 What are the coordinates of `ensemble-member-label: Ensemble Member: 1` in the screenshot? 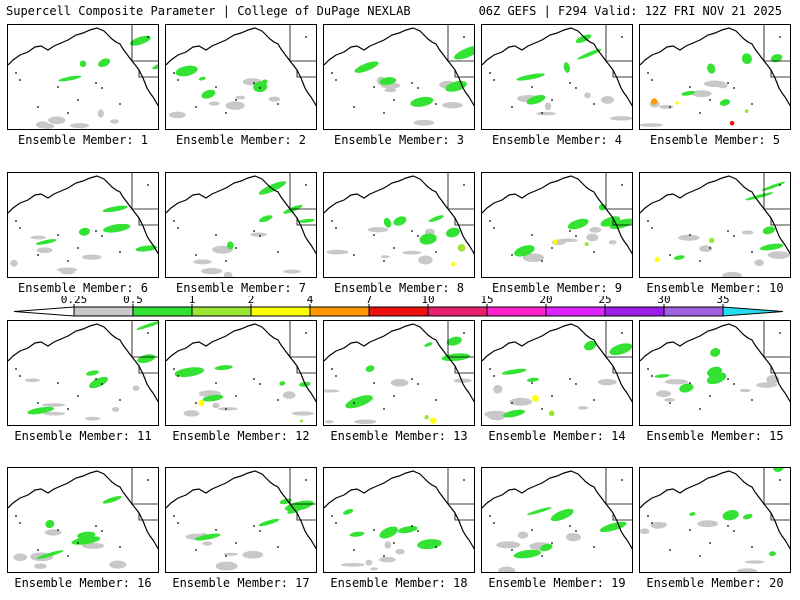 It's located at (83, 140).